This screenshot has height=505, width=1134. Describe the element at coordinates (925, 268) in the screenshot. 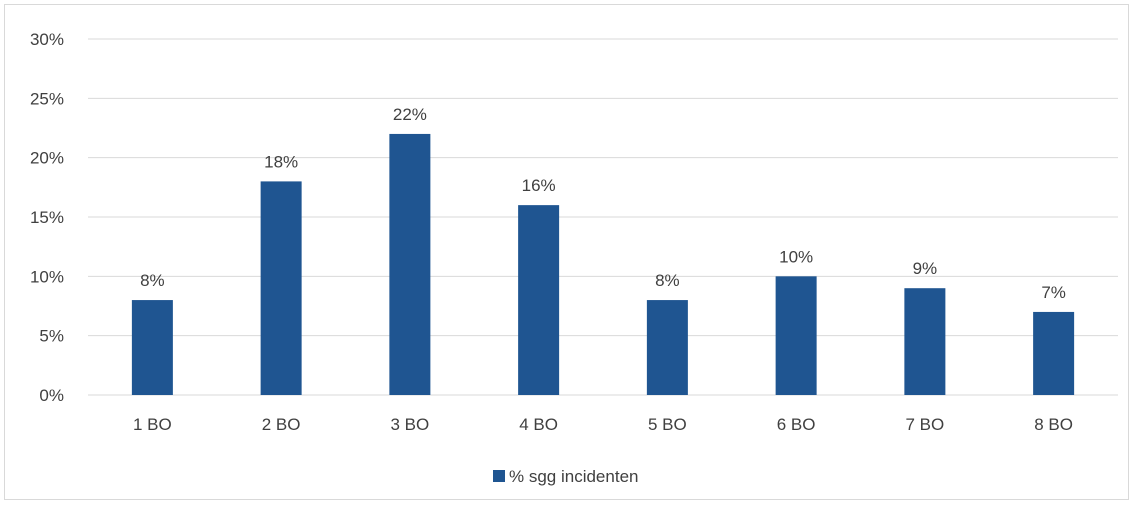

I see `data-label: 9%` at that location.